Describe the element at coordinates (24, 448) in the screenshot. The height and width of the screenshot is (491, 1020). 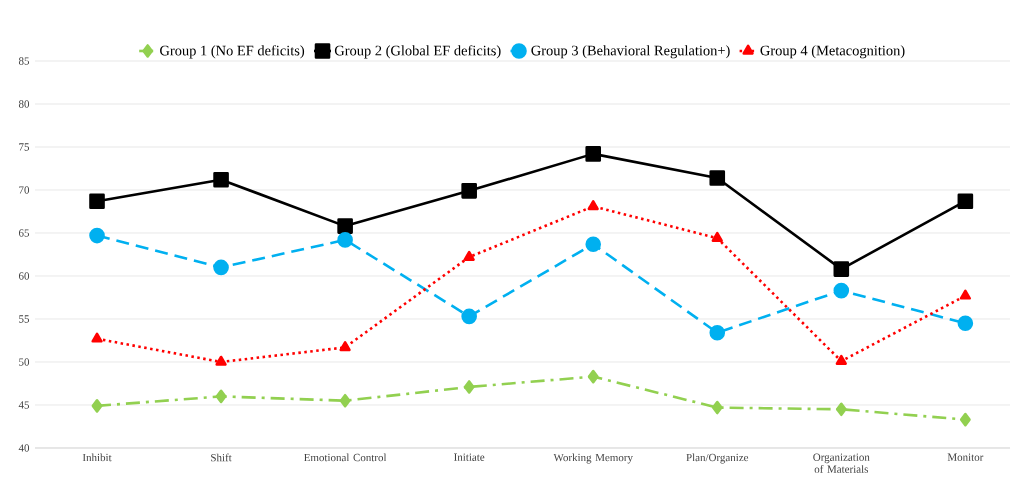
I see `y-tick-label: 40` at that location.